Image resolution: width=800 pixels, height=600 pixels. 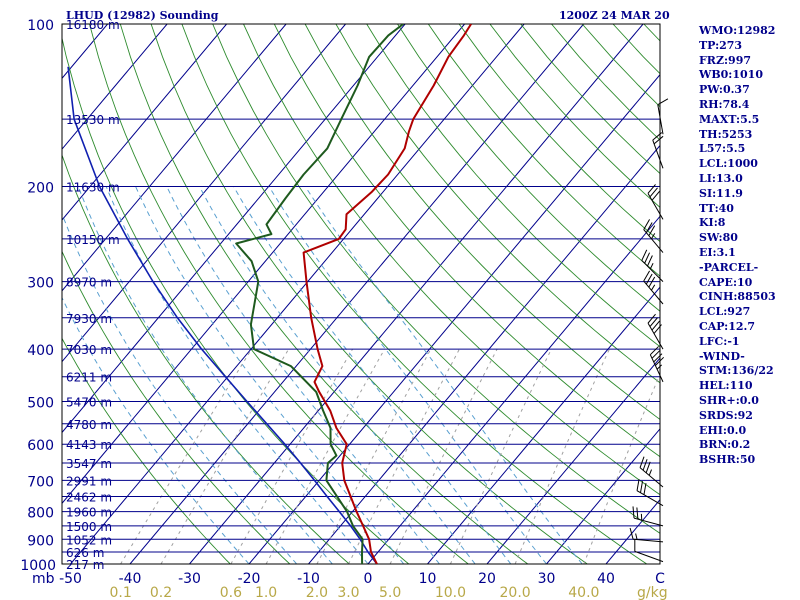 I want to click on stability-index: BSHR:50, so click(x=727, y=460).